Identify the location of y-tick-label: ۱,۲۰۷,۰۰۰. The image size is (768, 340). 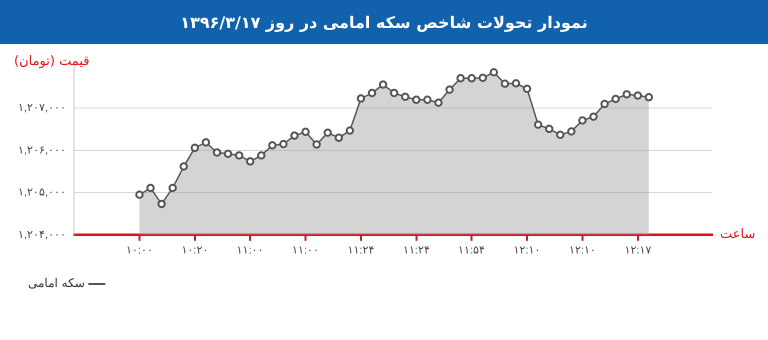
(42, 108).